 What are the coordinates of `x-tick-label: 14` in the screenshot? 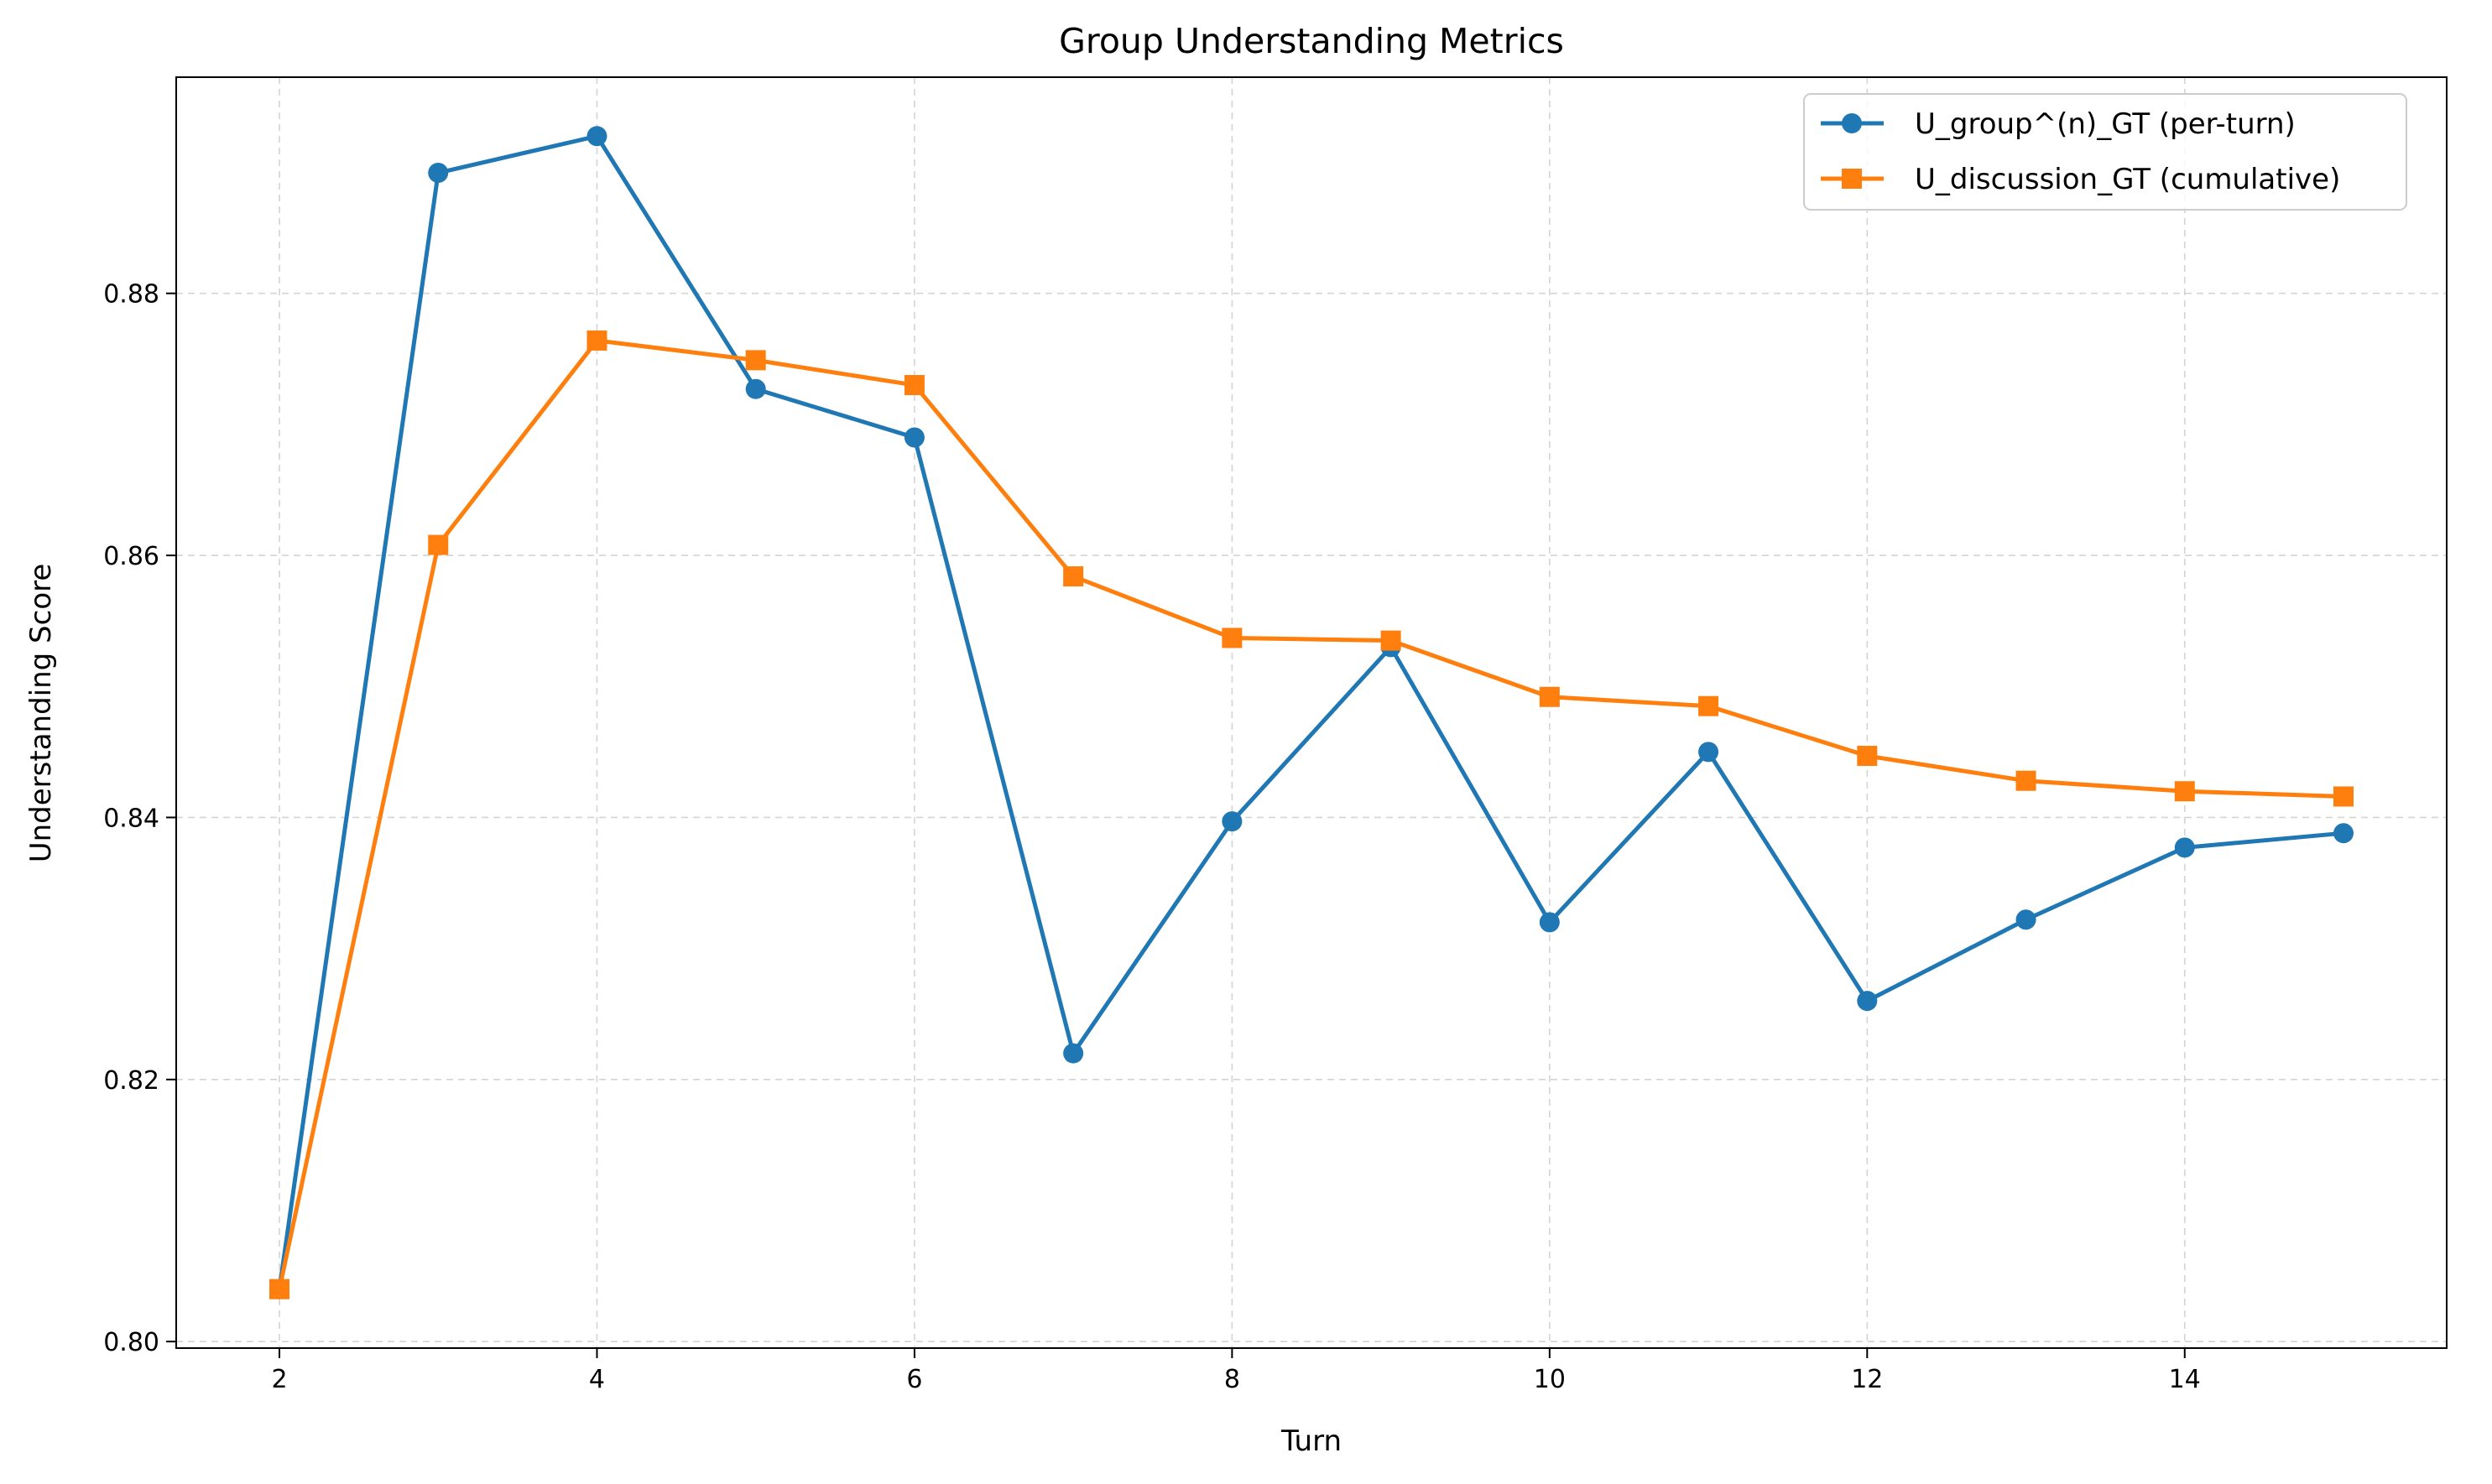 It's located at (2185, 1379).